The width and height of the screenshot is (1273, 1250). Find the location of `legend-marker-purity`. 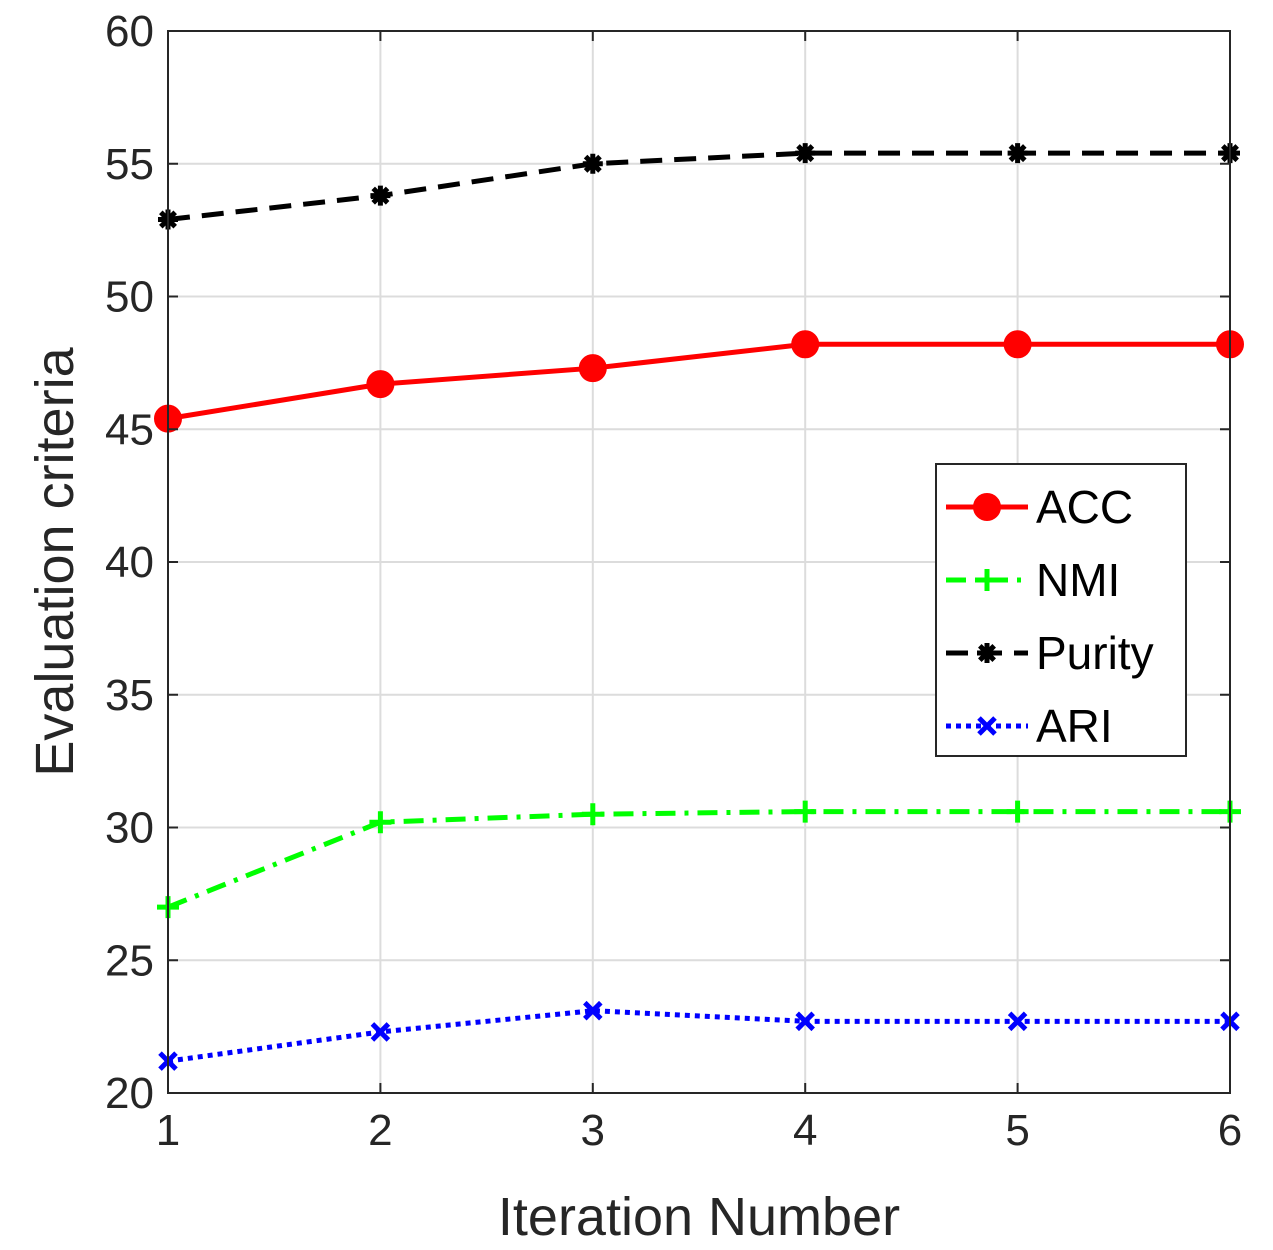

legend-marker-purity is located at coordinates (987, 653).